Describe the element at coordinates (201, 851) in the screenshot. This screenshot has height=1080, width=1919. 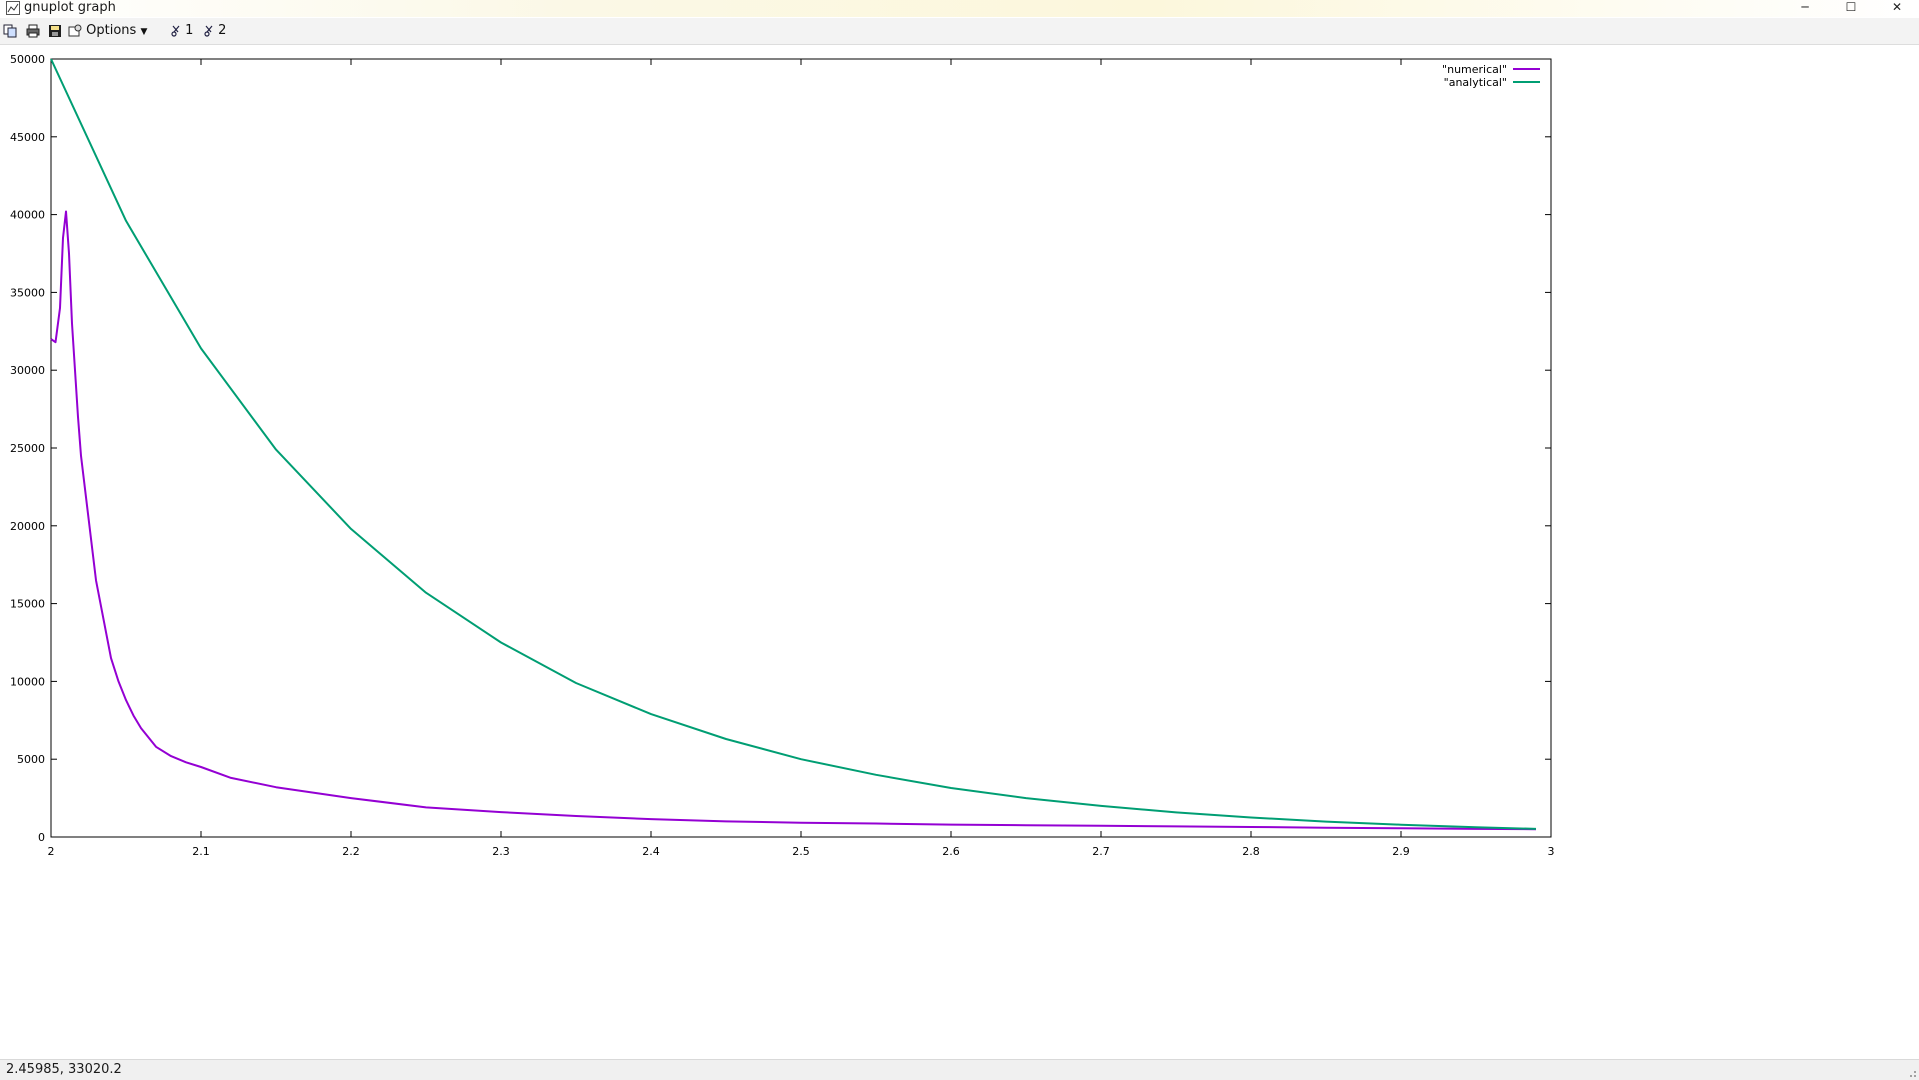
I see `x-tick-label: 2.1` at that location.